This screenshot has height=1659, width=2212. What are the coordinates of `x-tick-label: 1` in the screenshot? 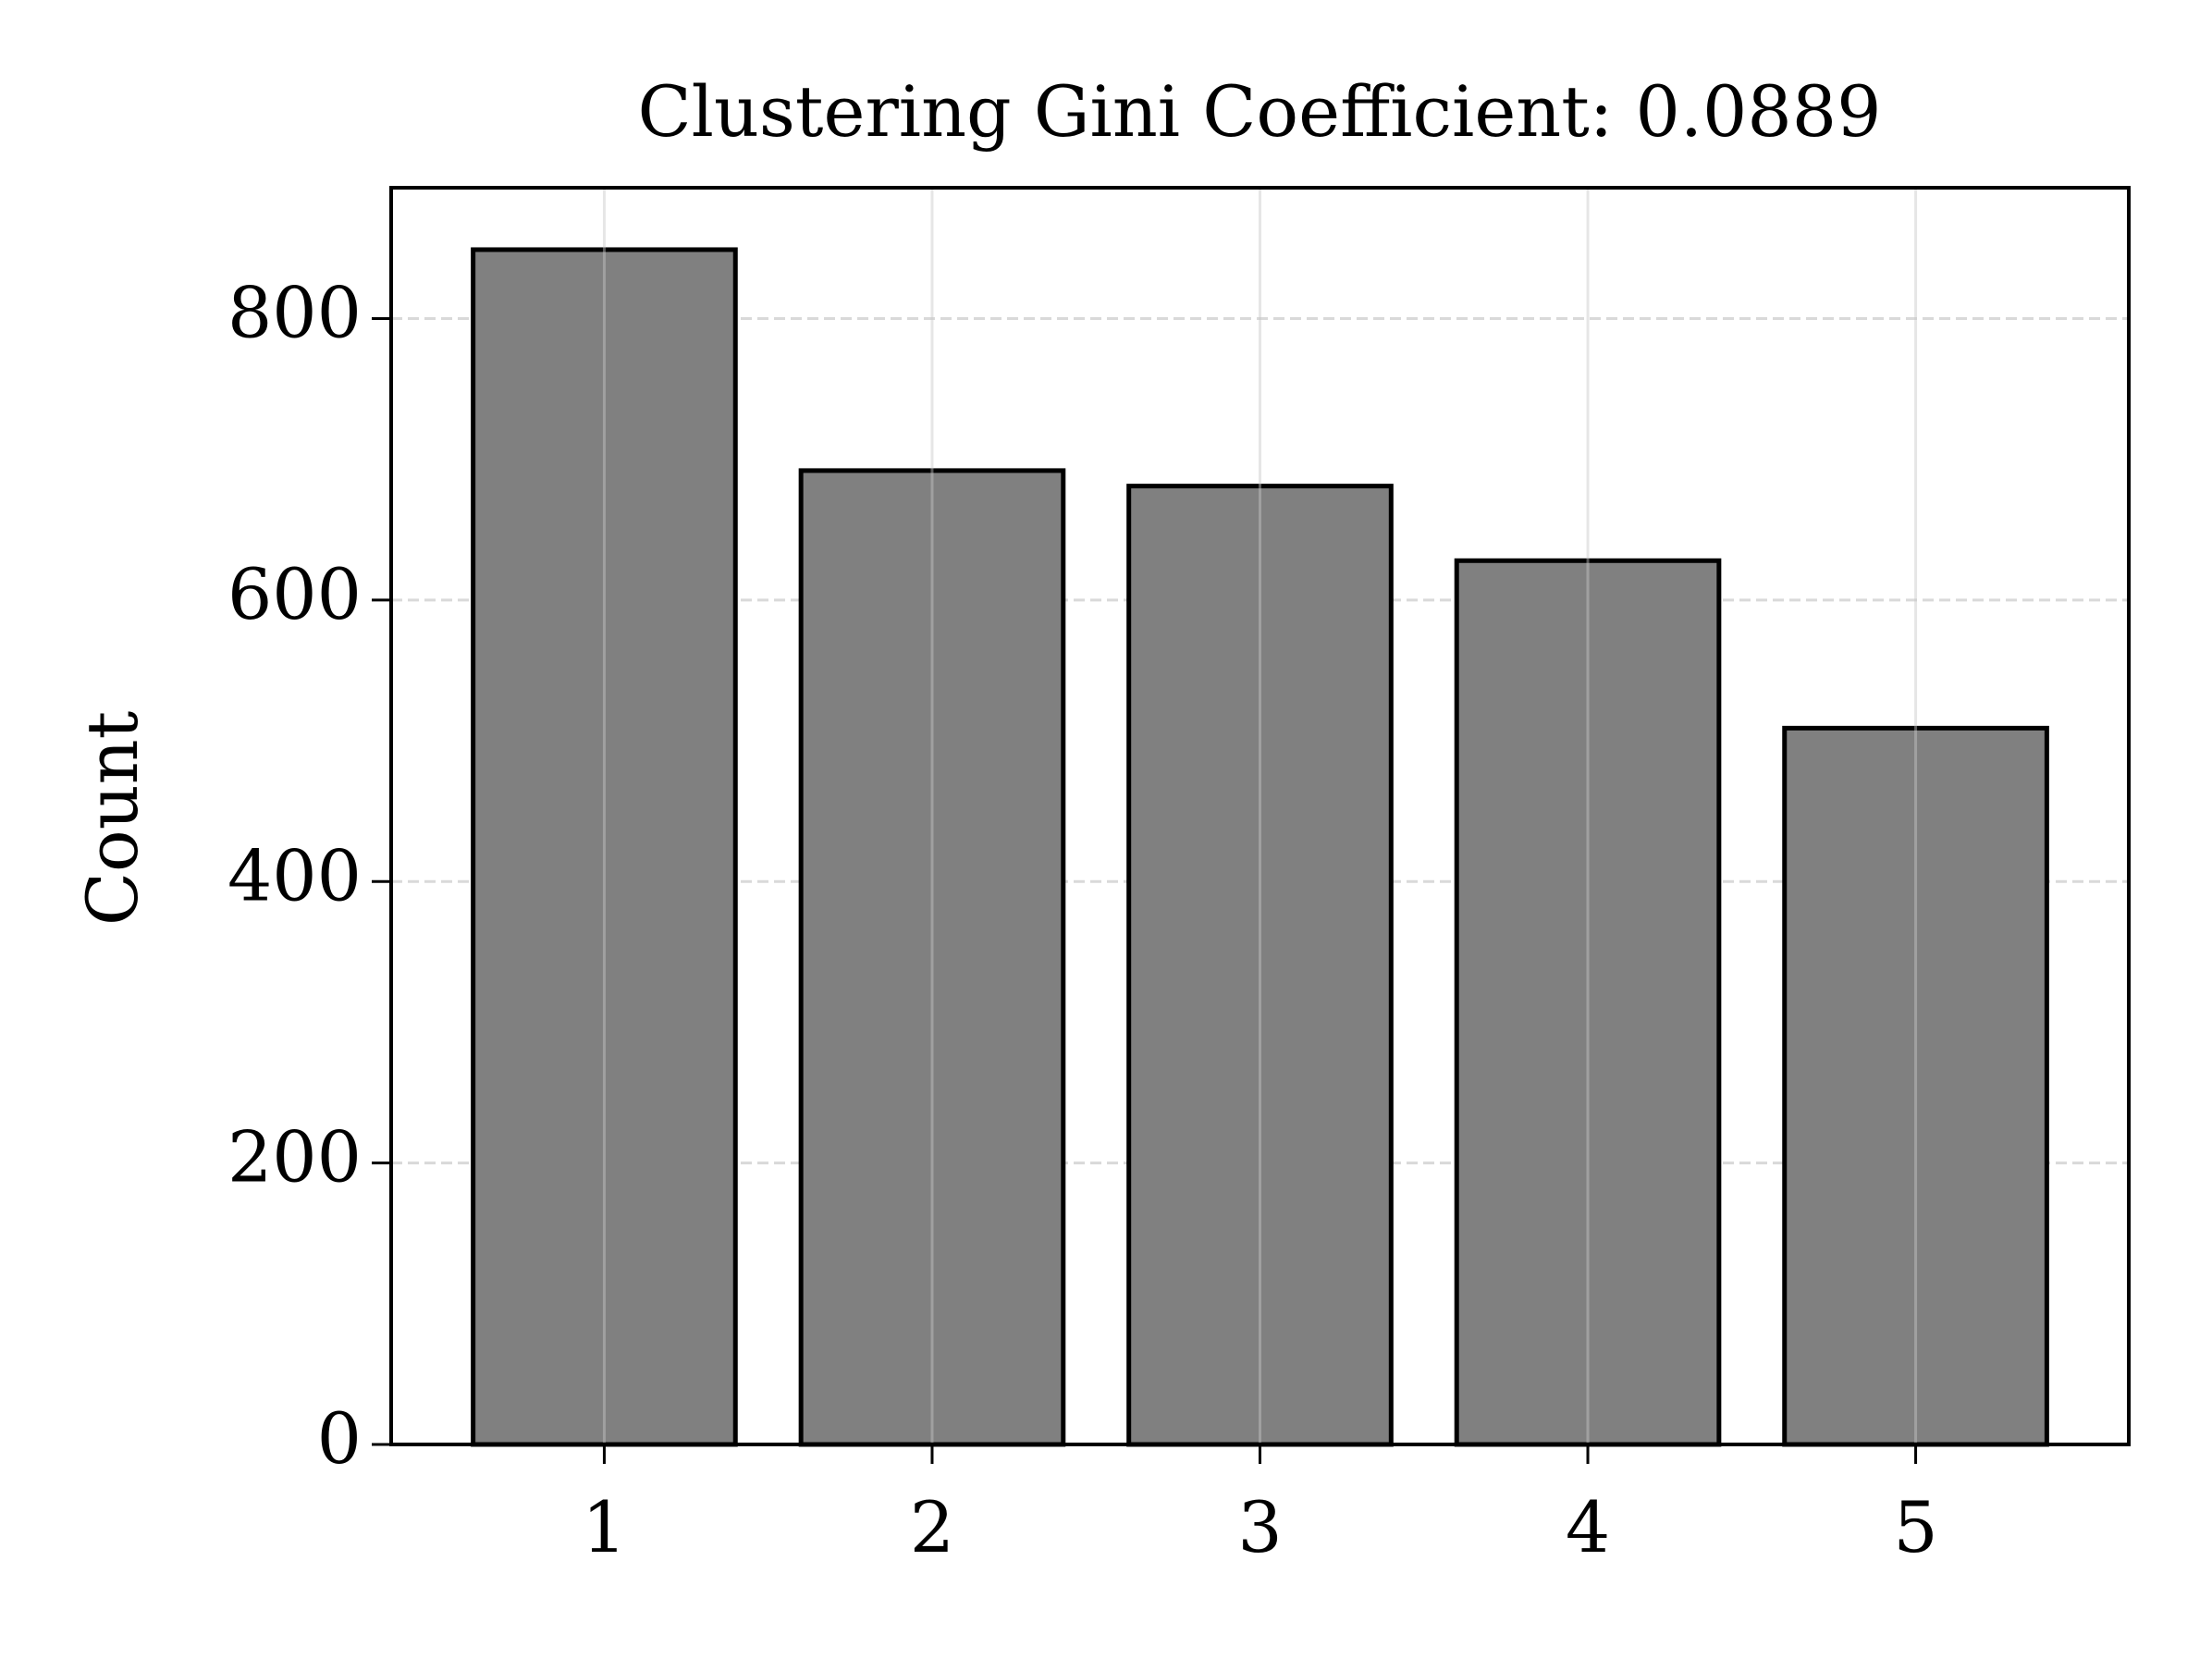 It's located at (604, 1527).